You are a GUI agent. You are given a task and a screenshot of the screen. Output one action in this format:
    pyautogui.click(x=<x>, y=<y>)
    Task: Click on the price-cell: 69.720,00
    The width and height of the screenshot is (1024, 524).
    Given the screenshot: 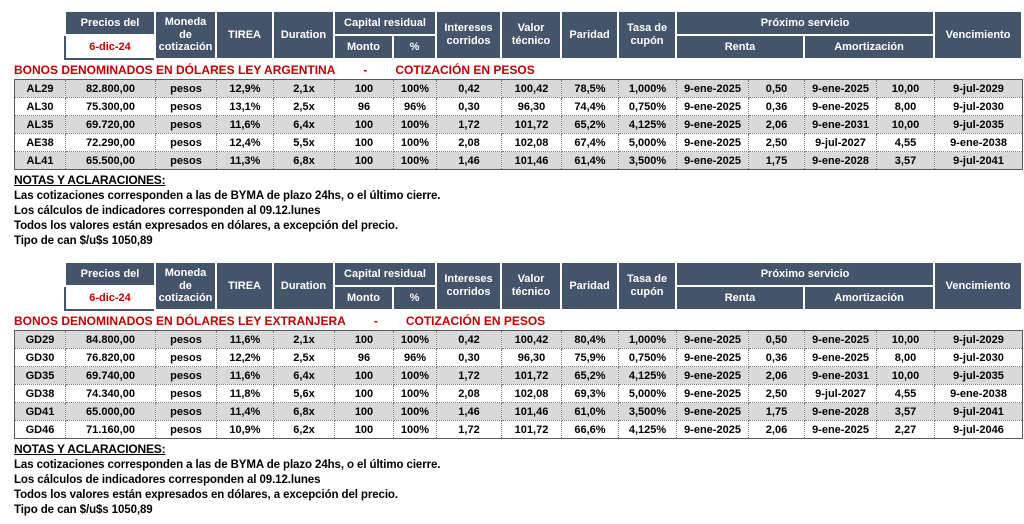 What is the action you would take?
    pyautogui.click(x=110, y=124)
    